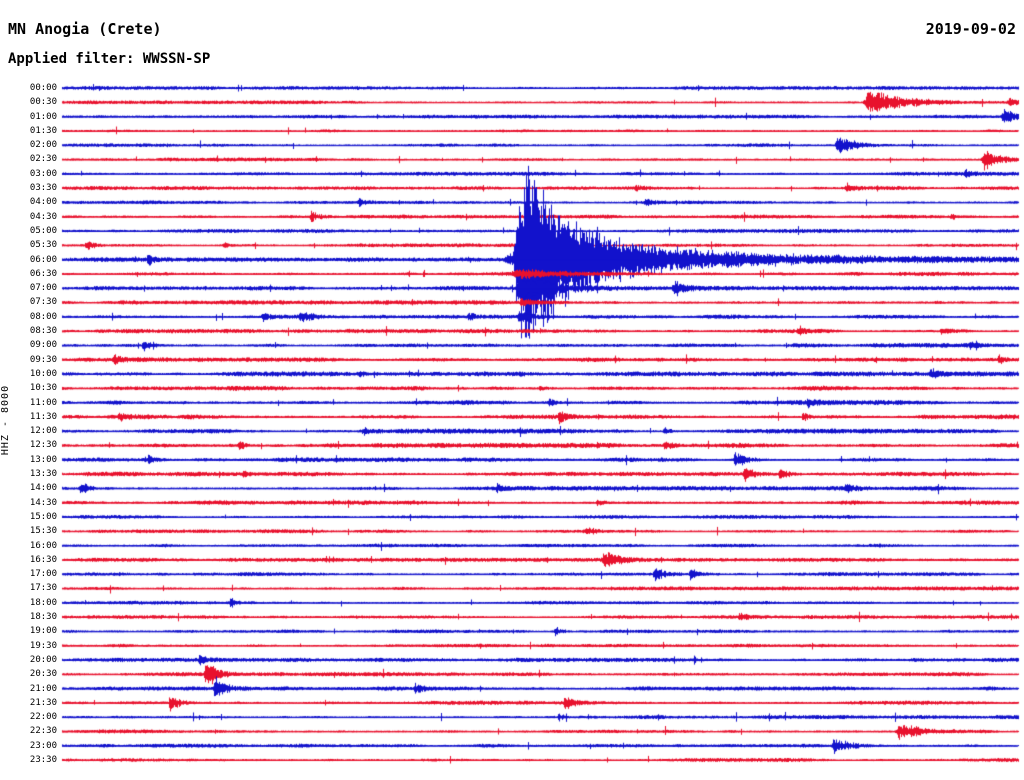  Describe the element at coordinates (43, 302) in the screenshot. I see `time-label: 07:30` at that location.